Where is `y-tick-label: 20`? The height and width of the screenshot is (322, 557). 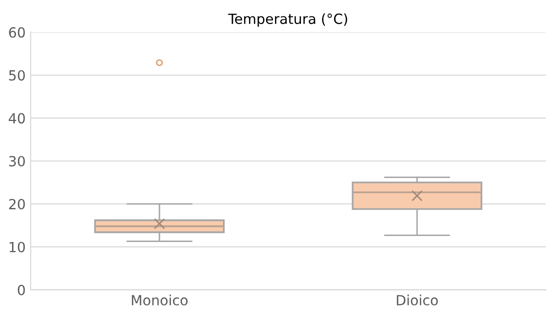
y-tick-label: 20 is located at coordinates (17, 204).